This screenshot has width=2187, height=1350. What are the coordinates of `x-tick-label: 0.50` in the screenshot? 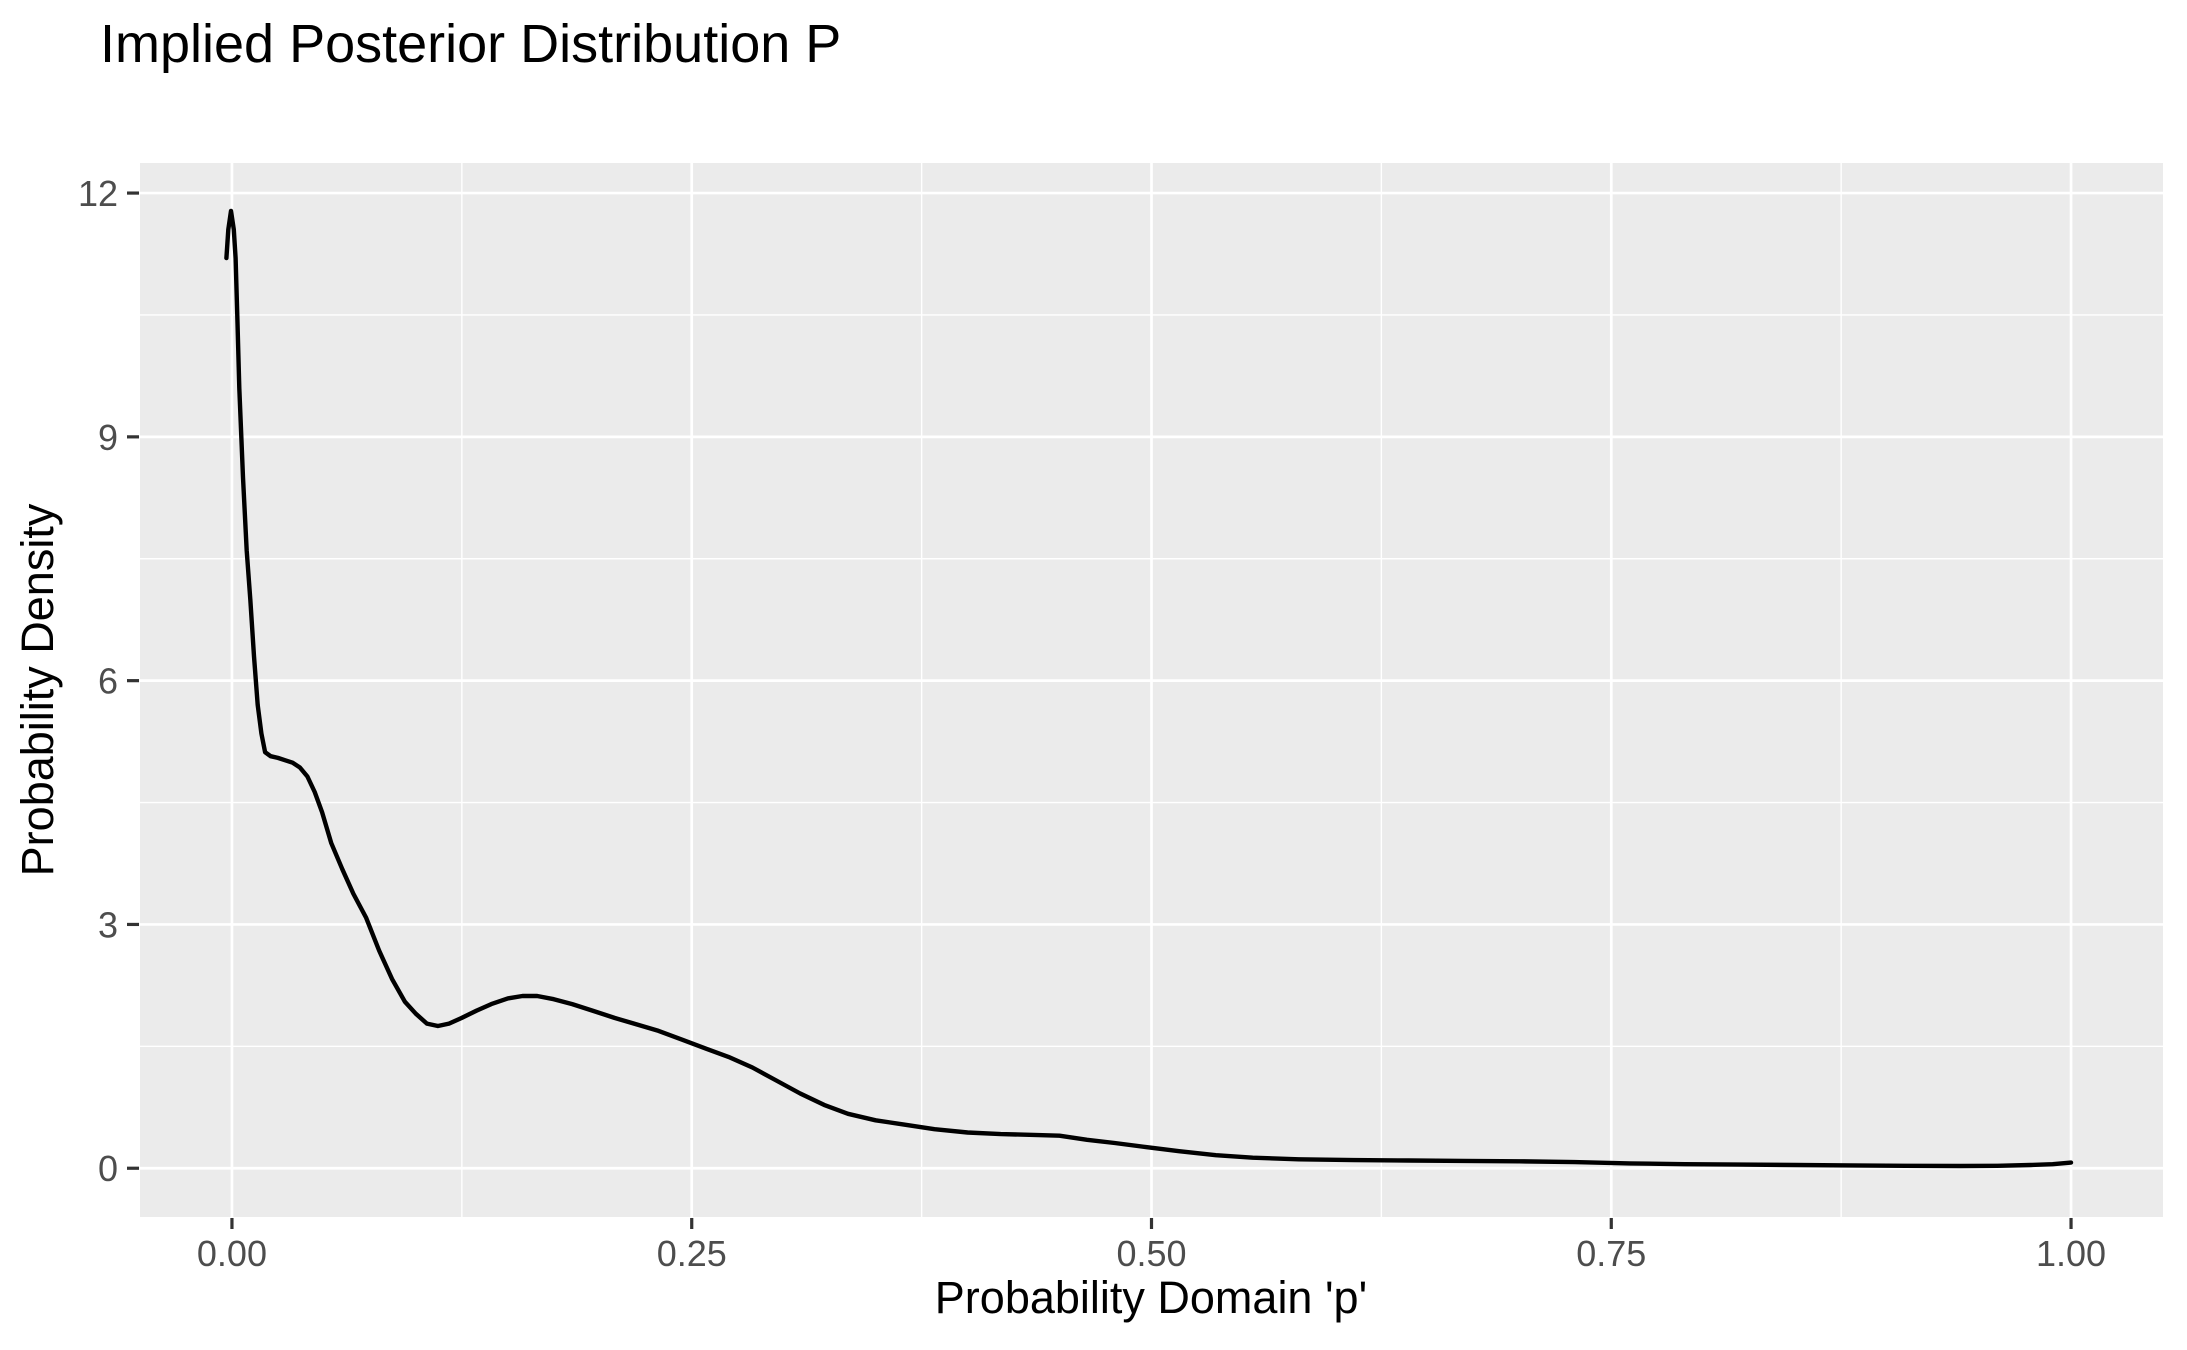 It's located at (1151, 1253).